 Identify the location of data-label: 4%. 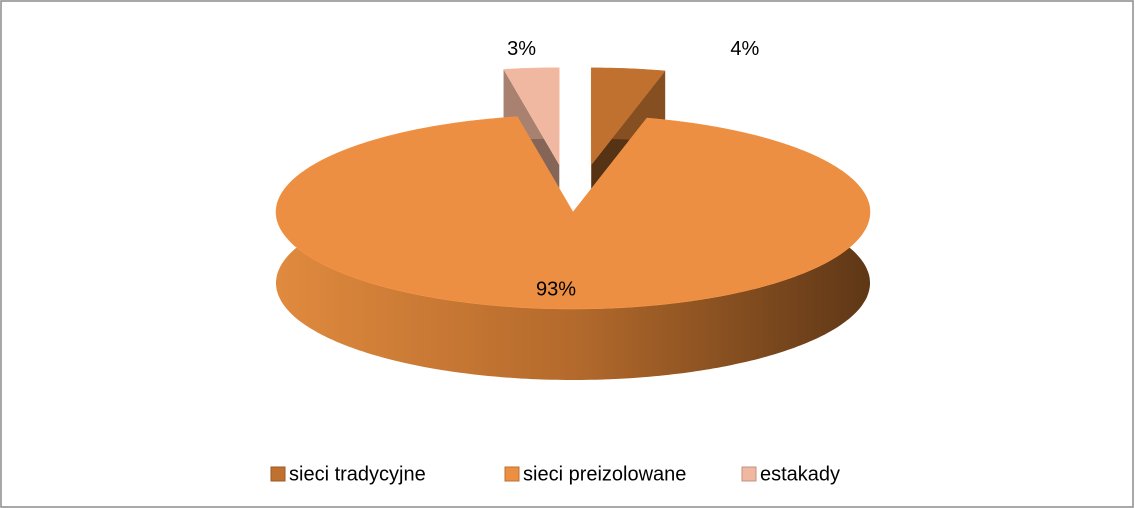
(744, 49).